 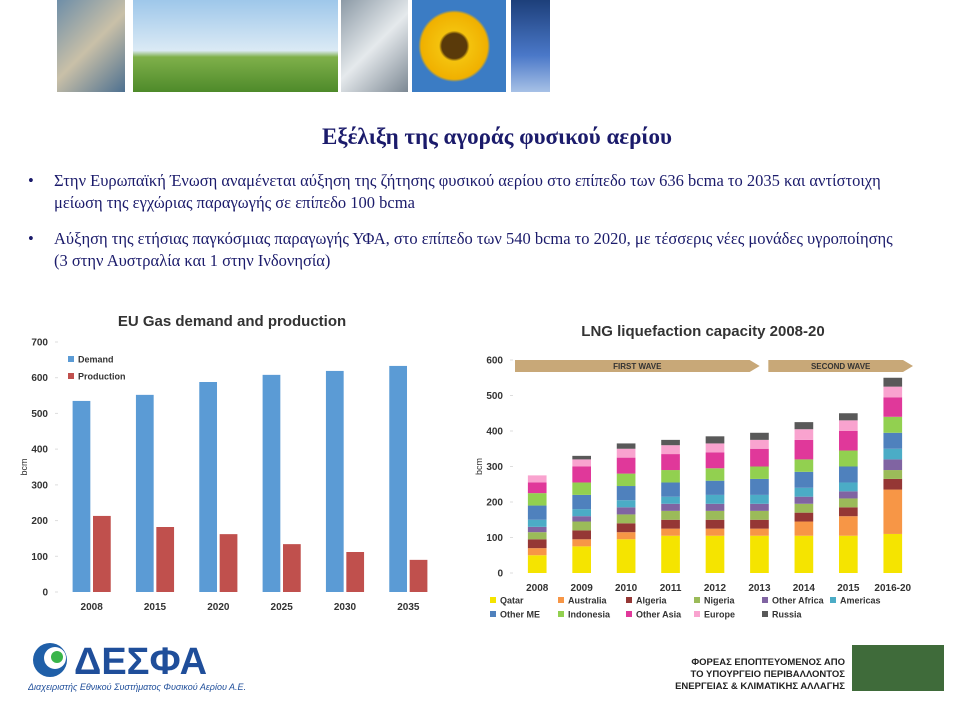 I want to click on legend-label: Demand, so click(x=96, y=360).